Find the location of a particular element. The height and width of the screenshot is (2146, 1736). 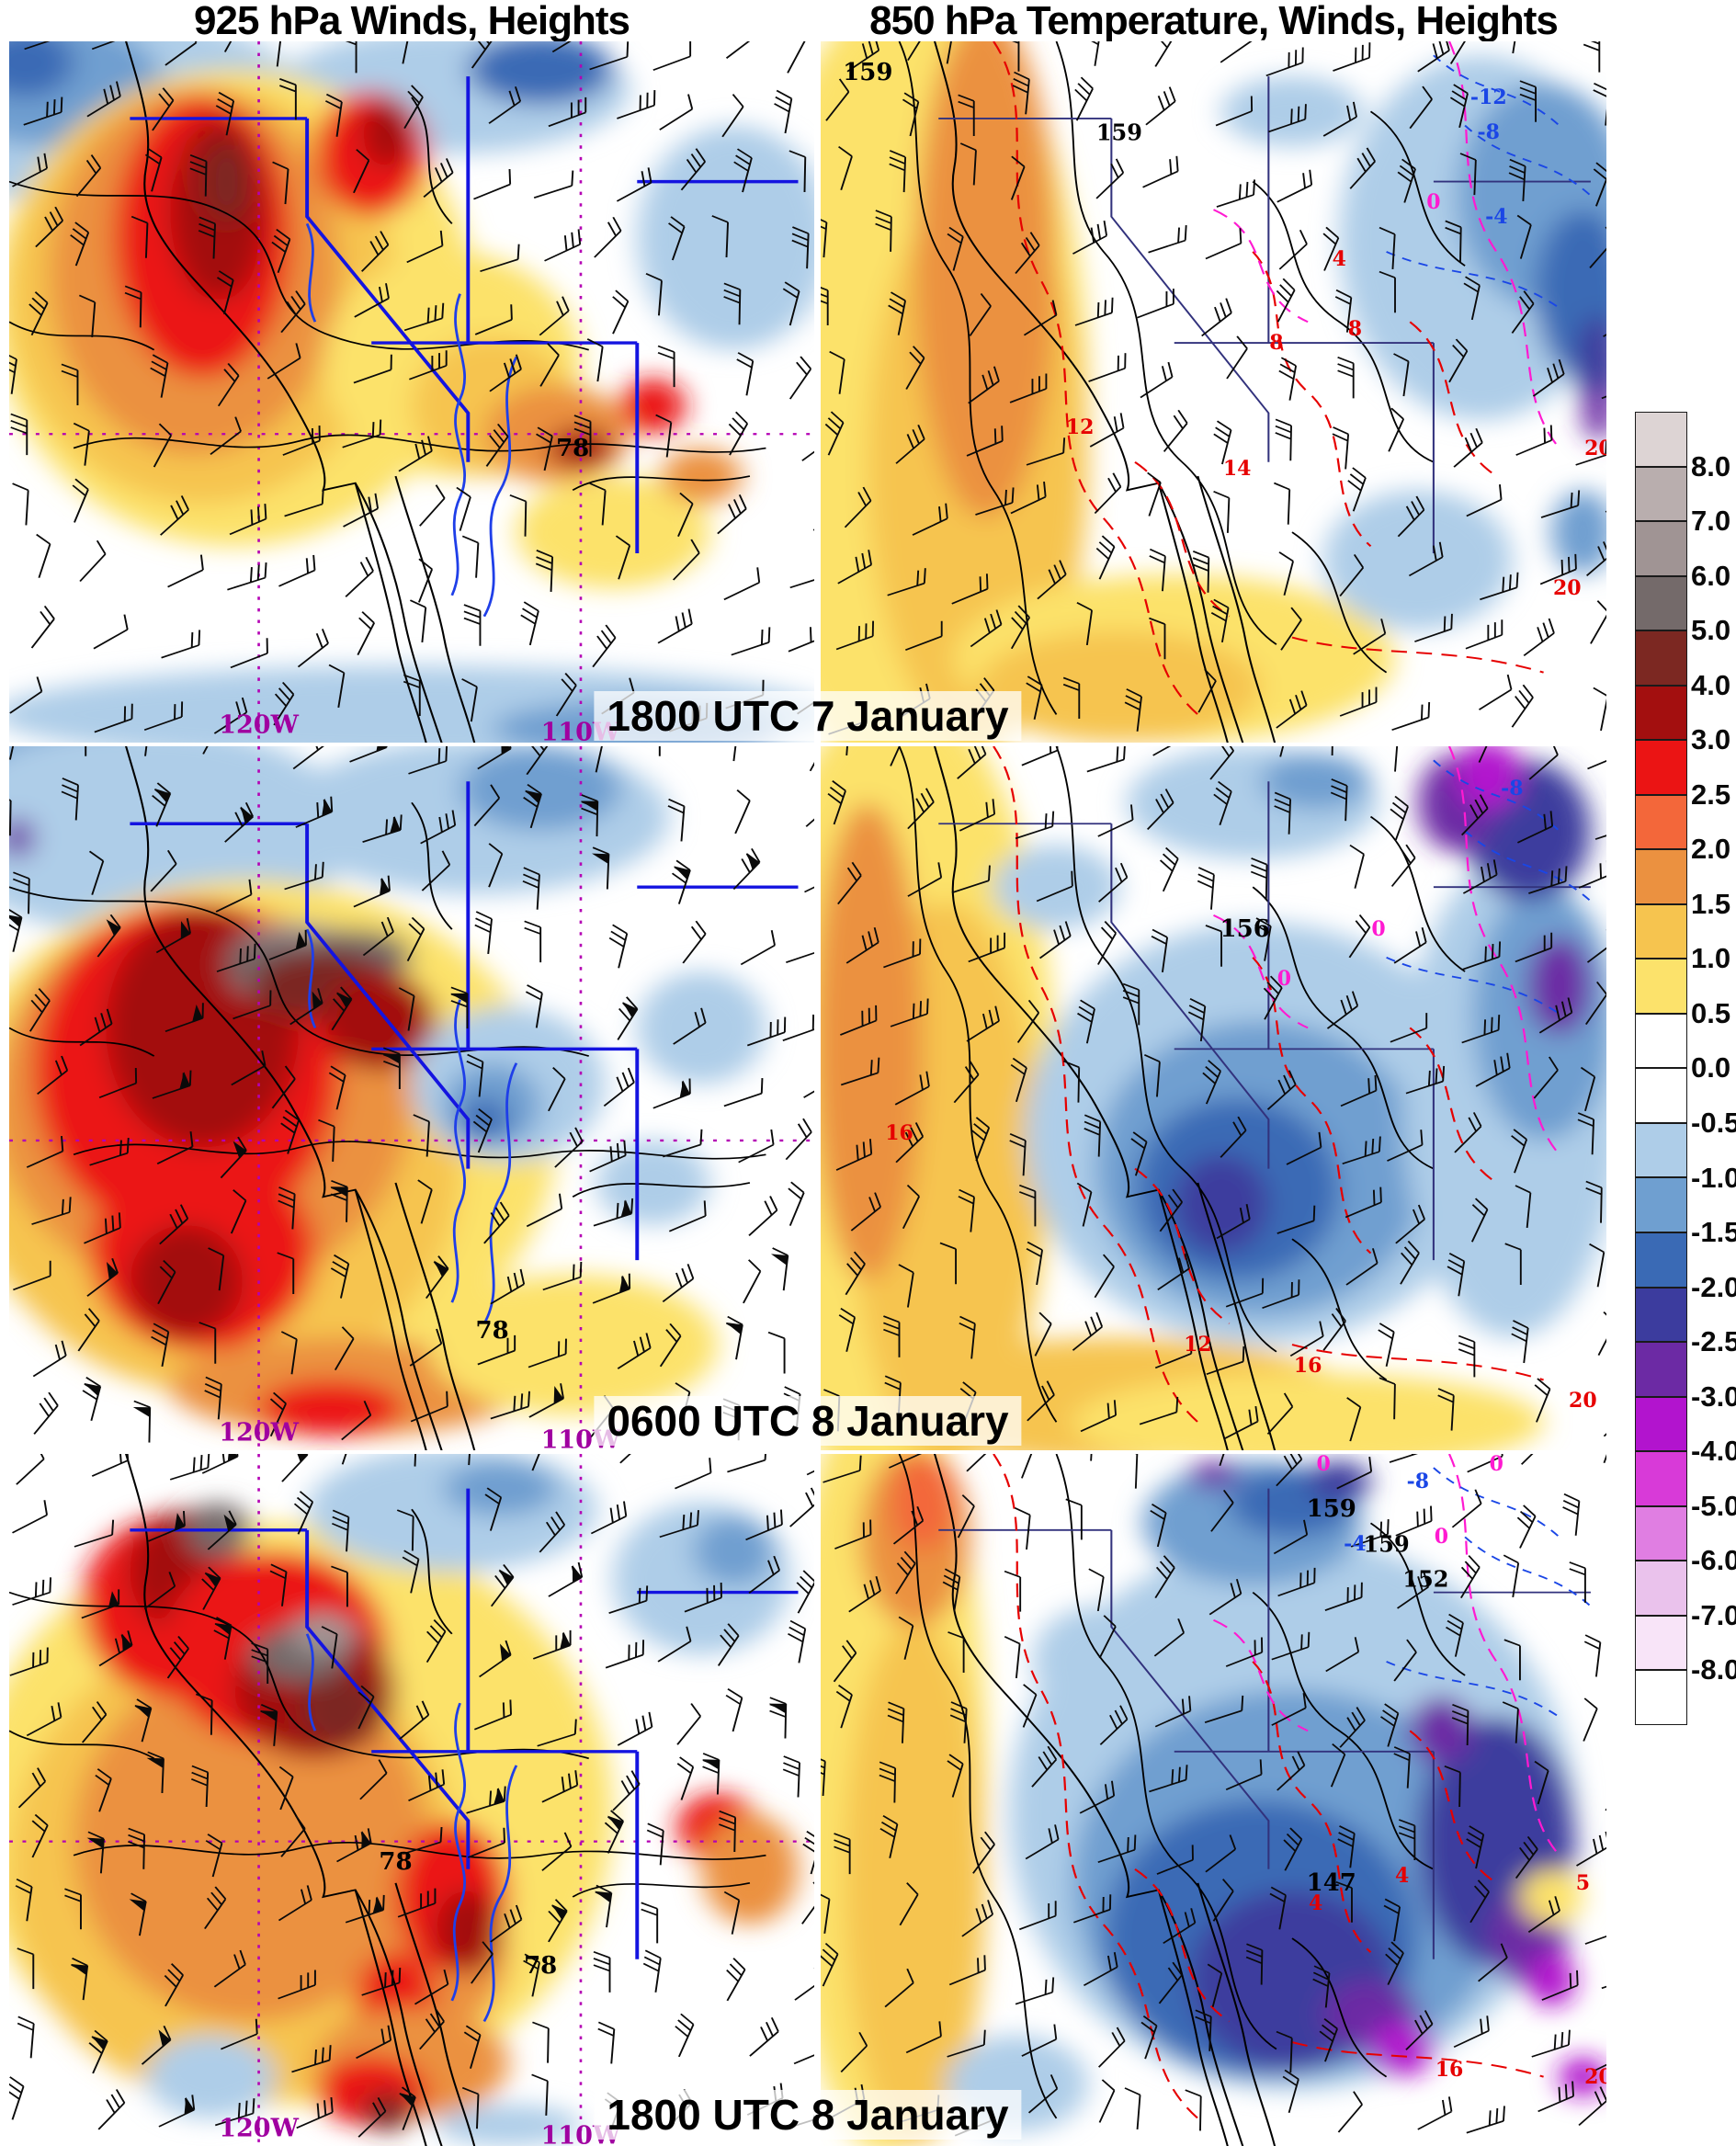

colorbar-tick-label: 0.0 is located at coordinates (1711, 1067).